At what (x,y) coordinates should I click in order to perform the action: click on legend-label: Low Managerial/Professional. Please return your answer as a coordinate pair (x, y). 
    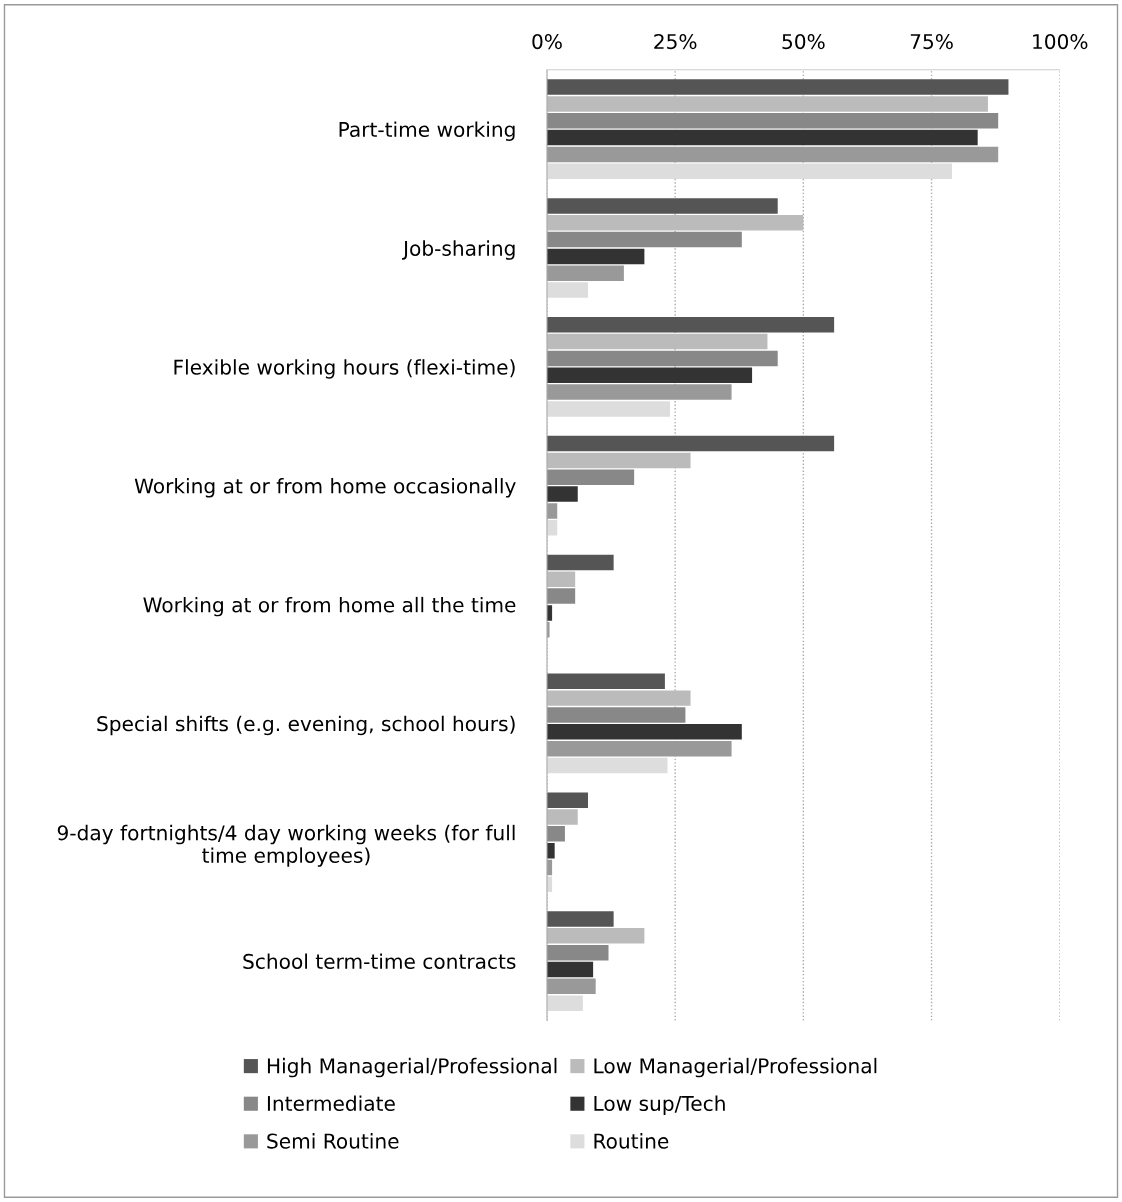
    Looking at the image, I should click on (735, 1067).